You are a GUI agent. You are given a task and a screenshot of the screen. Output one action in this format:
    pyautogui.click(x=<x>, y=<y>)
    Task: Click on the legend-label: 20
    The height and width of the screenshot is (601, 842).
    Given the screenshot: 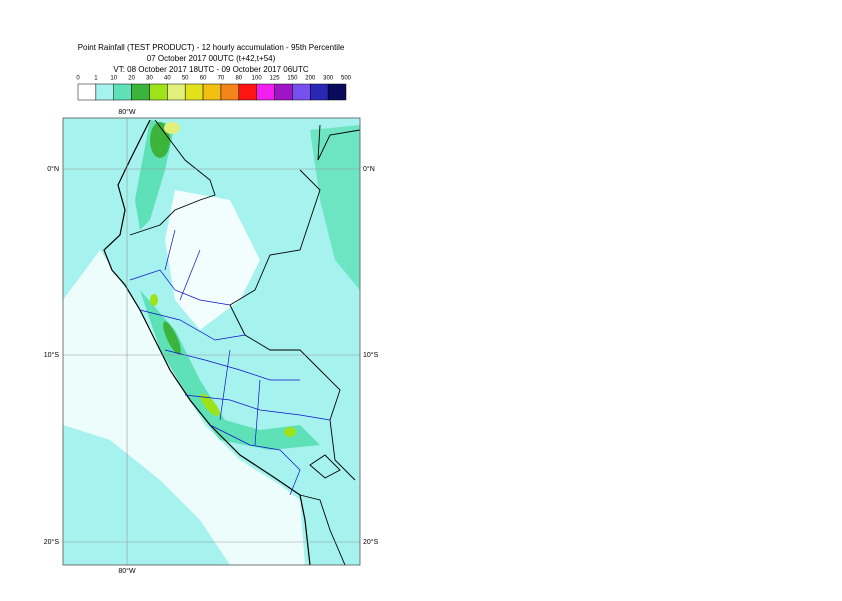 What is the action you would take?
    pyautogui.click(x=131, y=79)
    